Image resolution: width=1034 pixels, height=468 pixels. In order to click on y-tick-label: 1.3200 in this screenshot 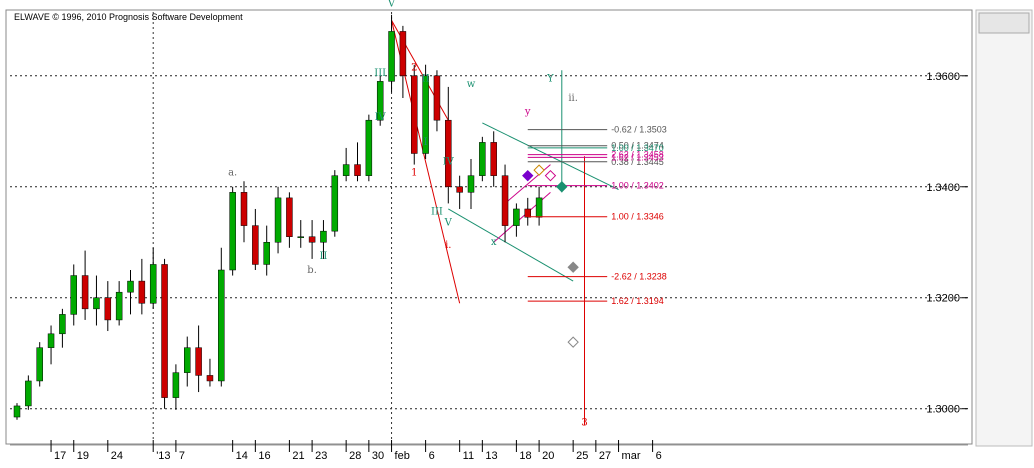, I will do `click(943, 299)`.